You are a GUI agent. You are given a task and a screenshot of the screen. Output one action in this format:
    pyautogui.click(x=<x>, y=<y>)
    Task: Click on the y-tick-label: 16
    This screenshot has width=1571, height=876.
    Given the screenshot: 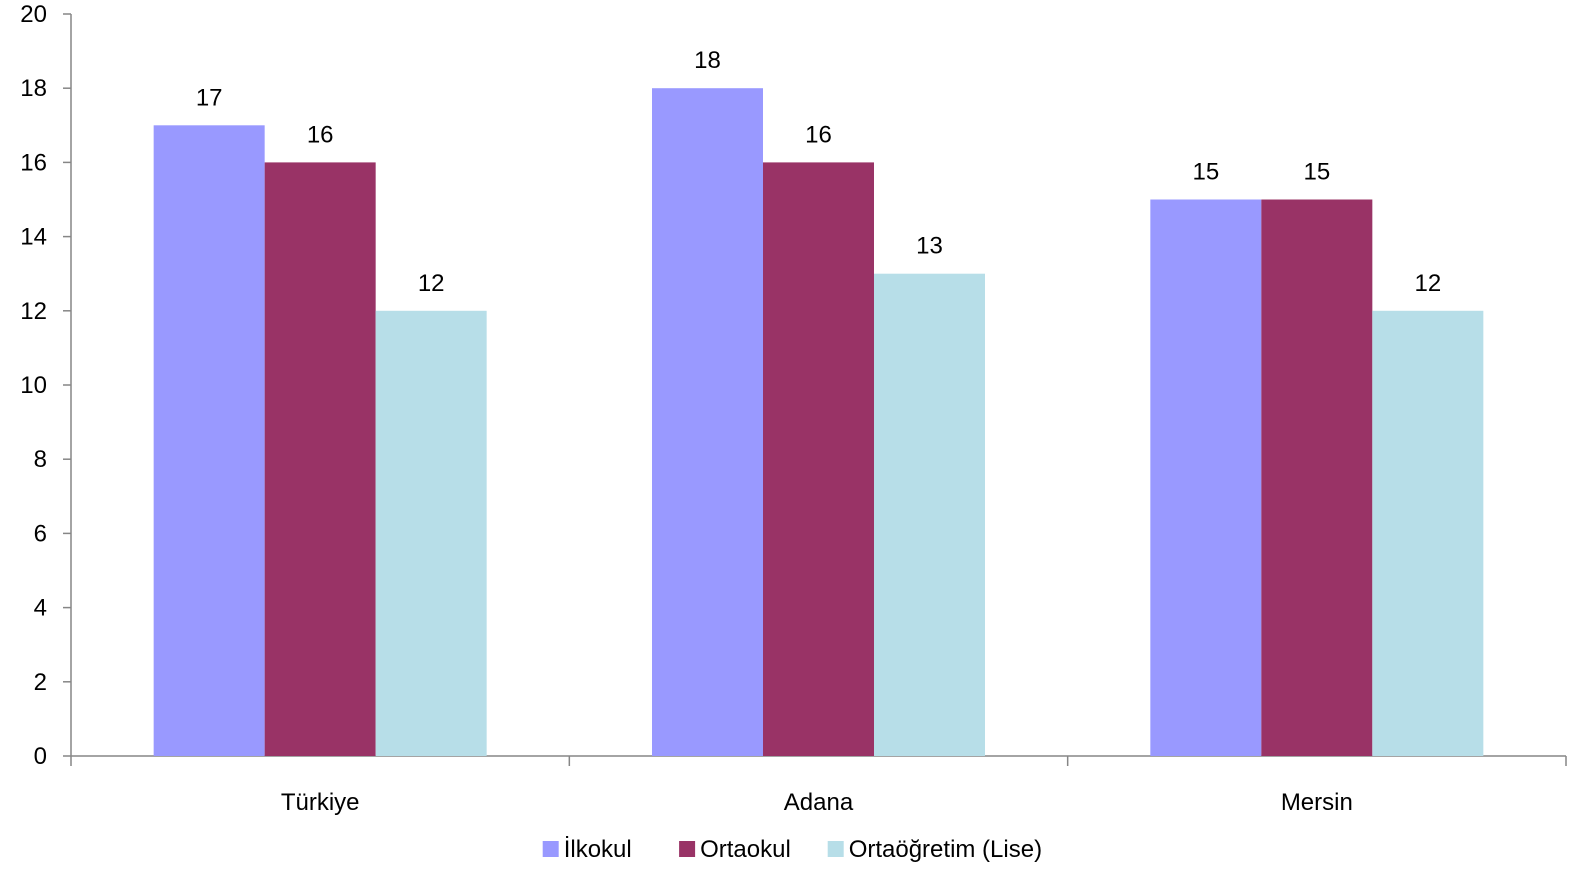 What is the action you would take?
    pyautogui.click(x=33, y=162)
    